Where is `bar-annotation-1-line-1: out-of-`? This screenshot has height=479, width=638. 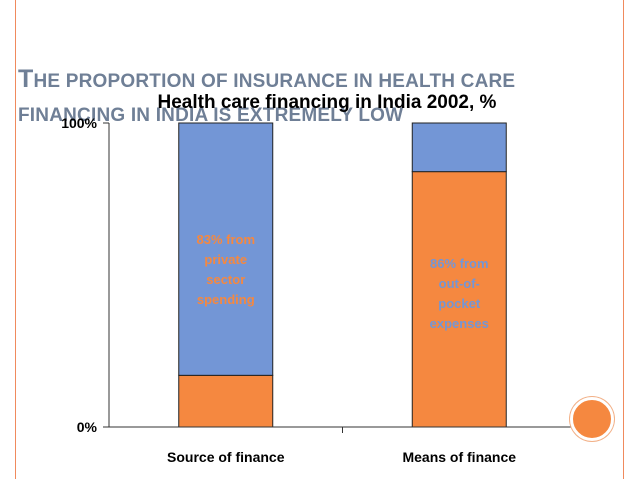
bar-annotation-1-line-1: out-of- is located at coordinates (459, 283).